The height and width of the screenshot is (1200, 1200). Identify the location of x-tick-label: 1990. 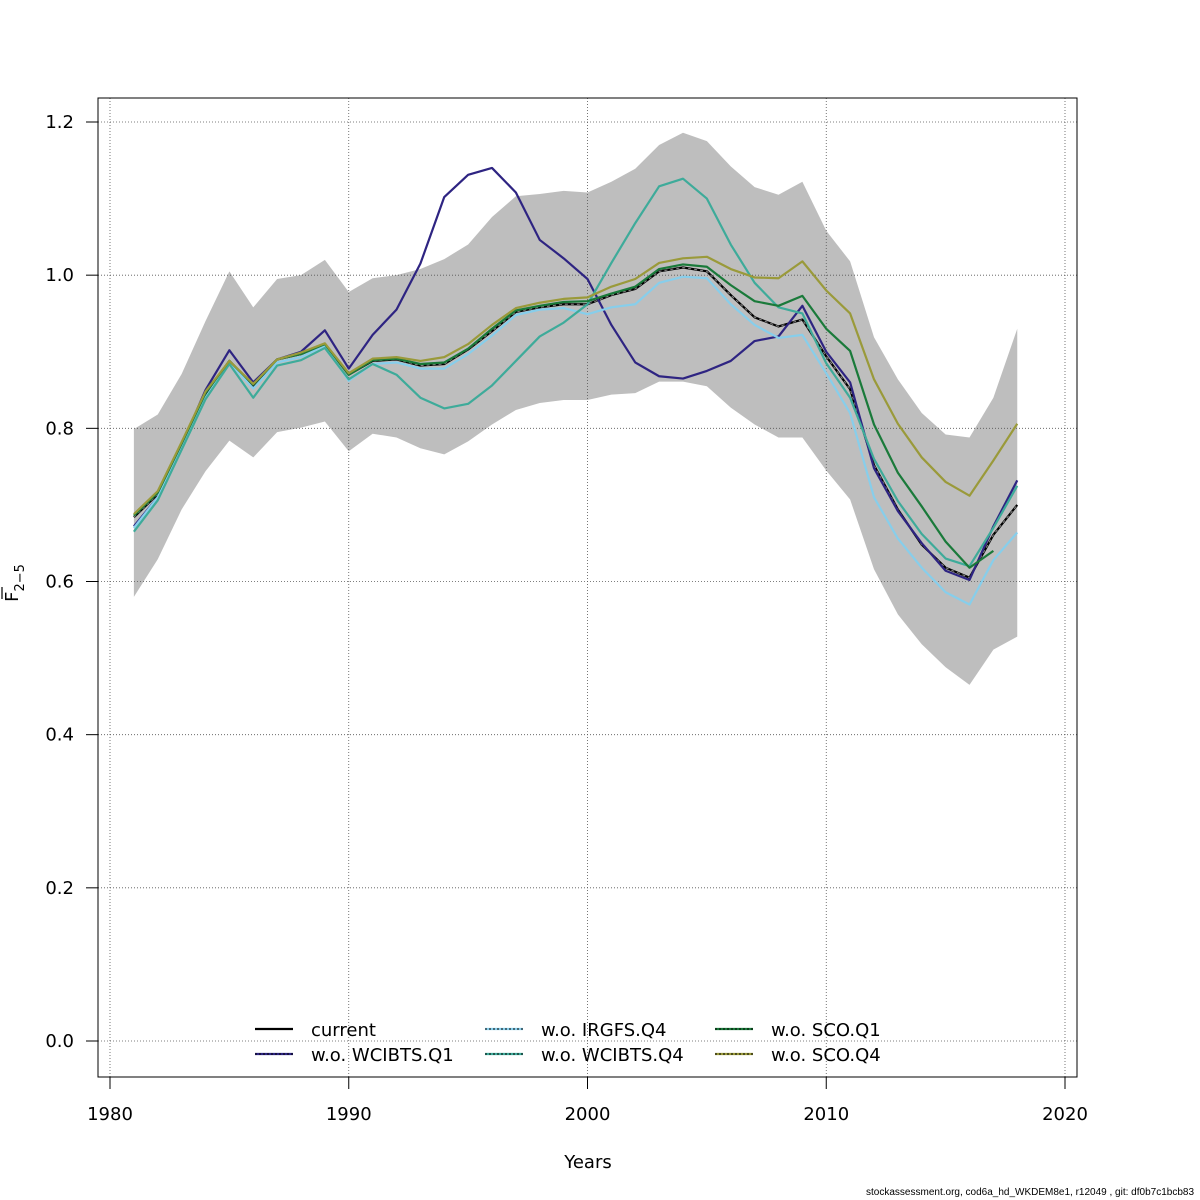
(349, 1114).